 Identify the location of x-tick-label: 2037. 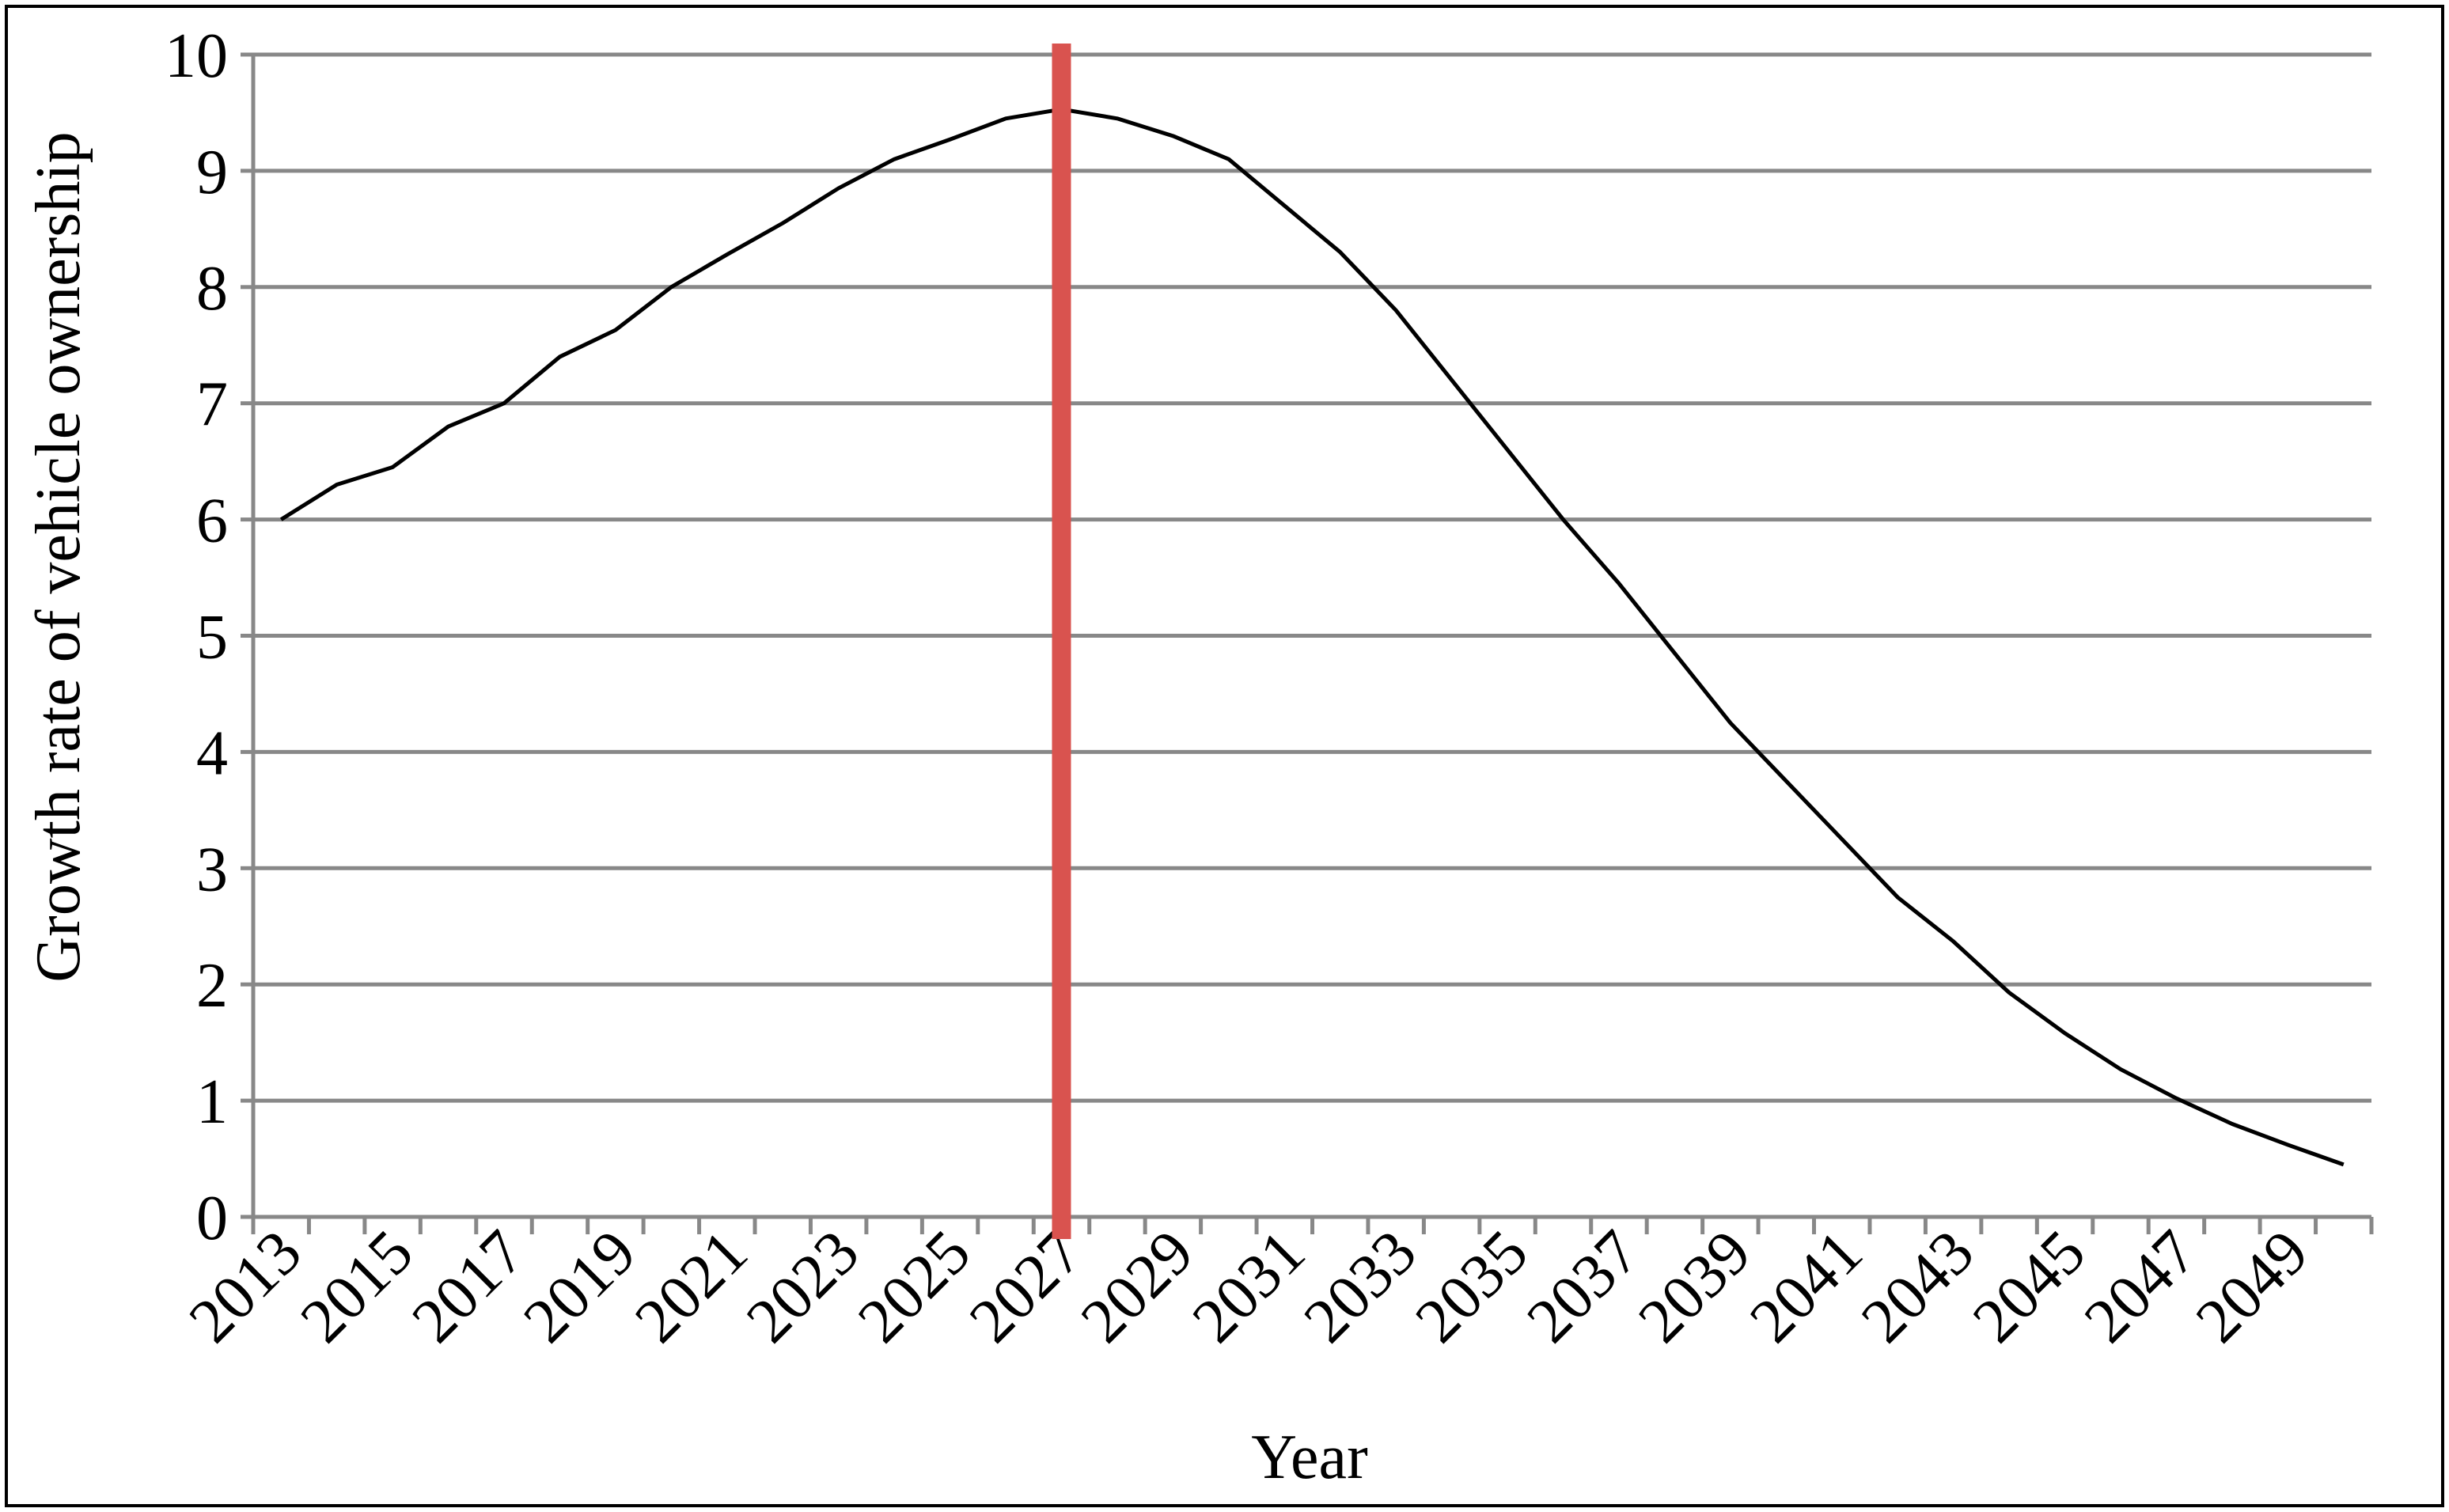
(1583, 1287).